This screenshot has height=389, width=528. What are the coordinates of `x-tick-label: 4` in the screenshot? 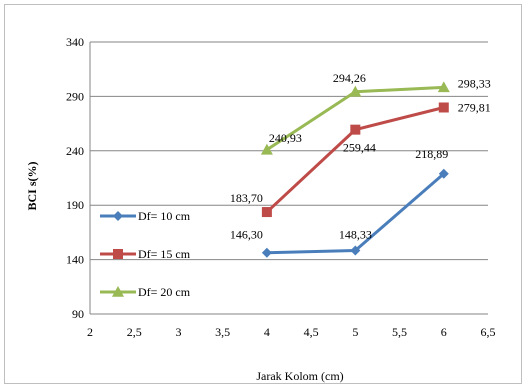 It's located at (267, 332).